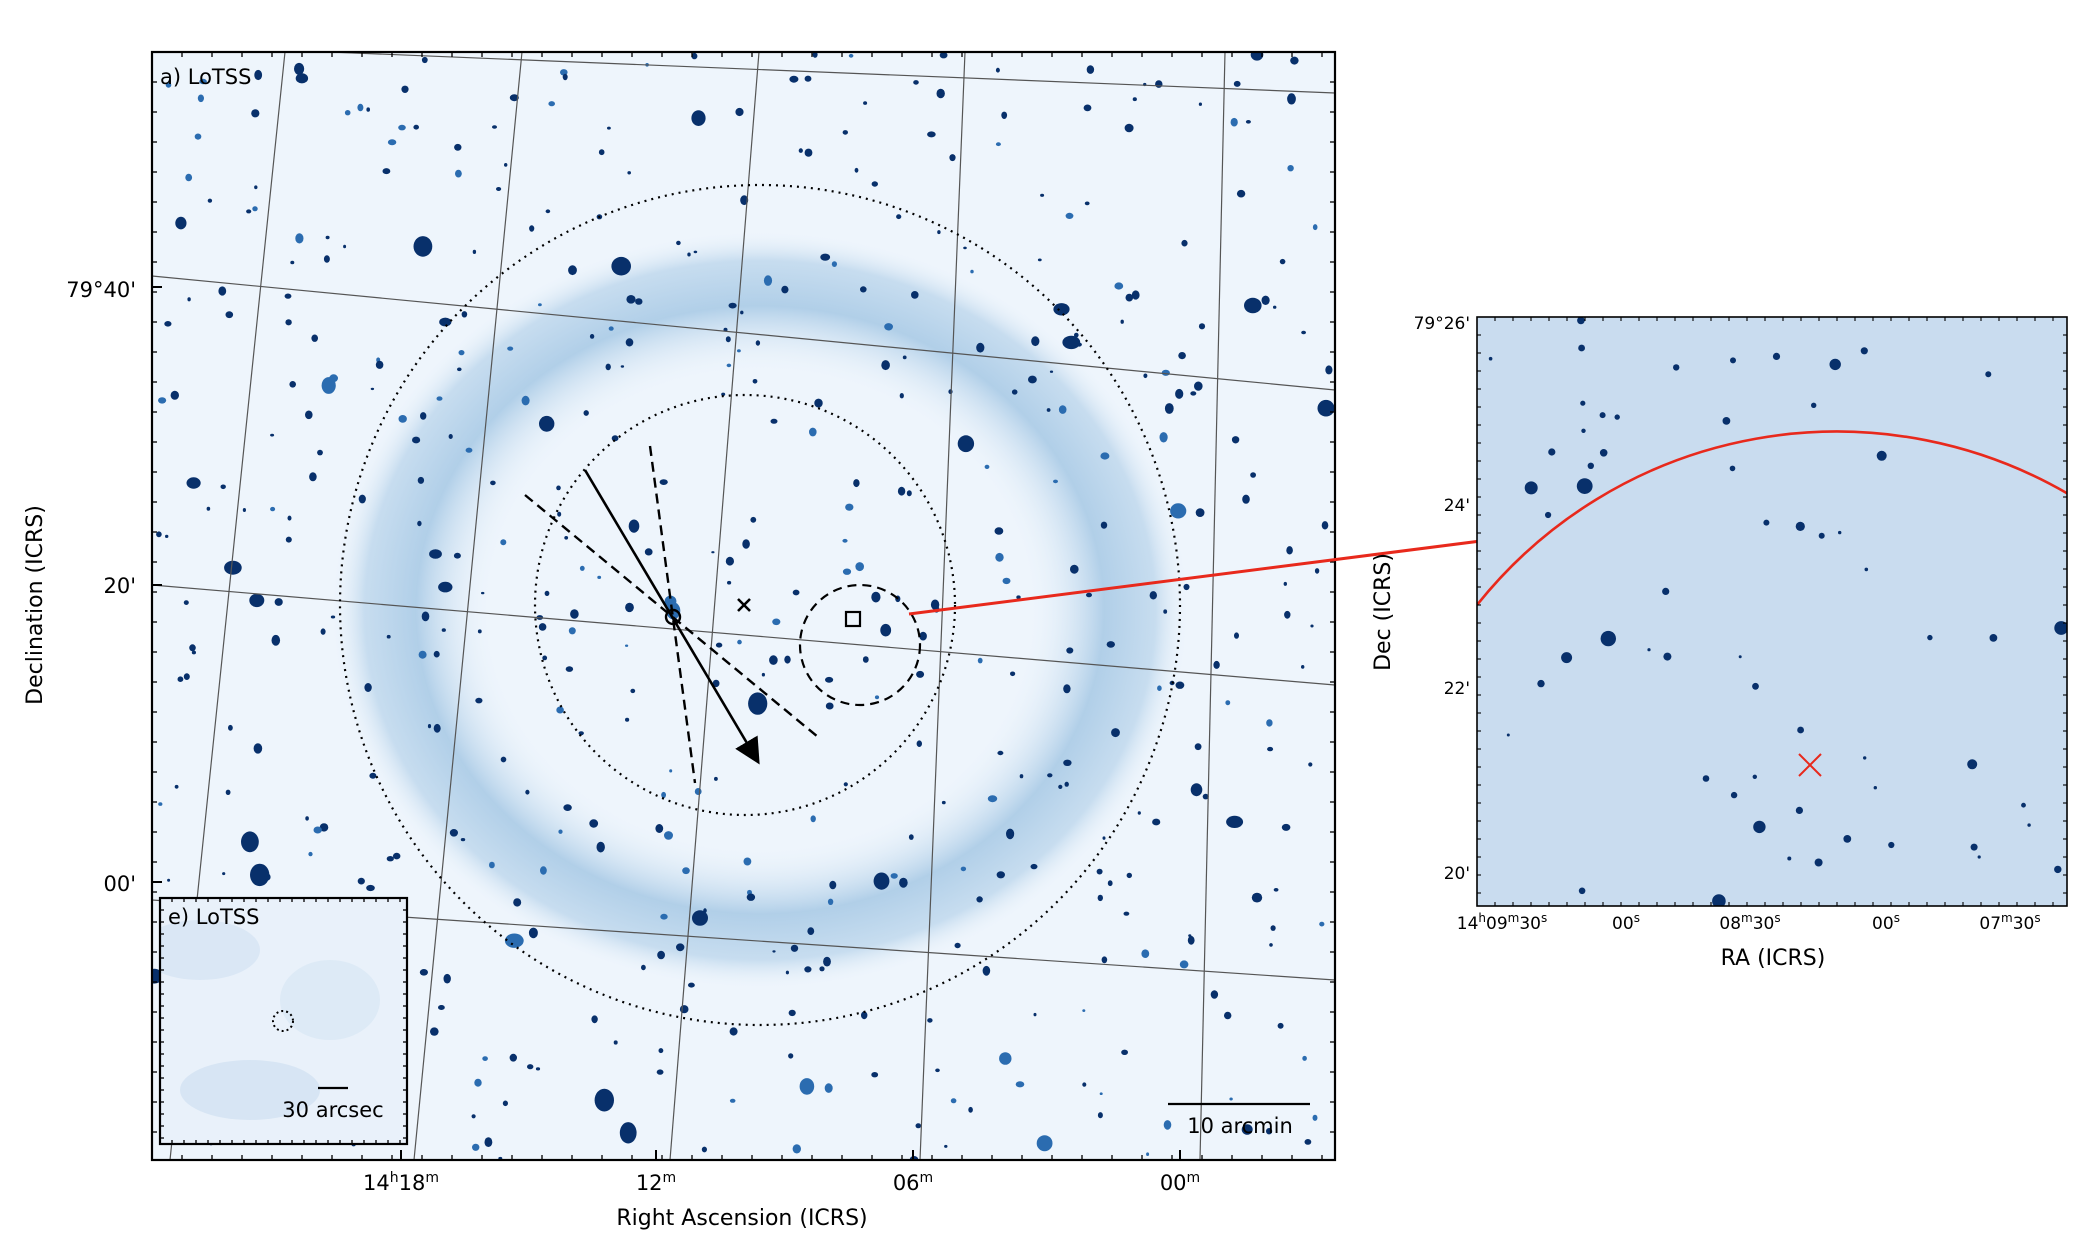 The height and width of the screenshot is (1247, 2100). I want to click on main-ra-tick-label: 14h18m, so click(401, 1182).